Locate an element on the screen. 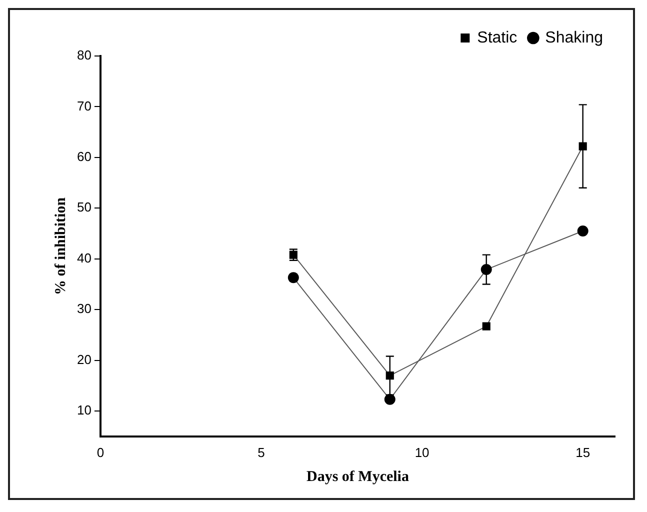 This screenshot has height=512, width=647. x-tick-label: 10 is located at coordinates (422, 452).